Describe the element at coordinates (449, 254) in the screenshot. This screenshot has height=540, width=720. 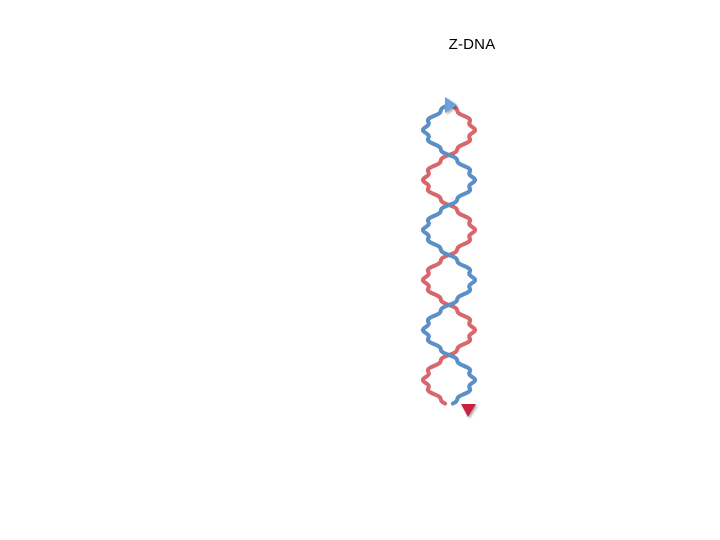
I see `strand-a` at that location.